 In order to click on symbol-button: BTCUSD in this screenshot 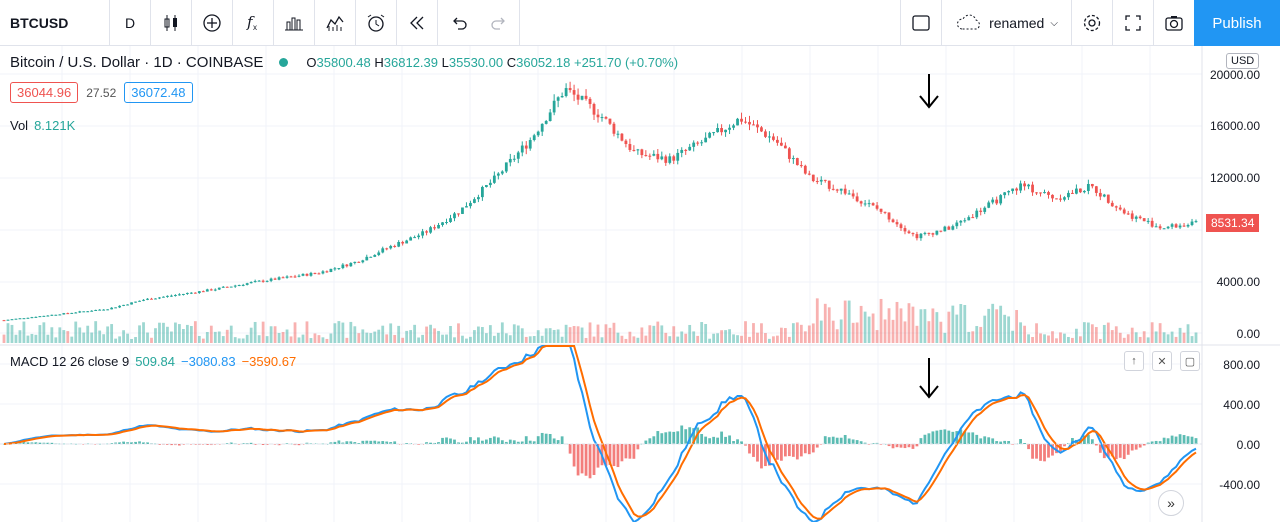, I will do `click(55, 23)`.